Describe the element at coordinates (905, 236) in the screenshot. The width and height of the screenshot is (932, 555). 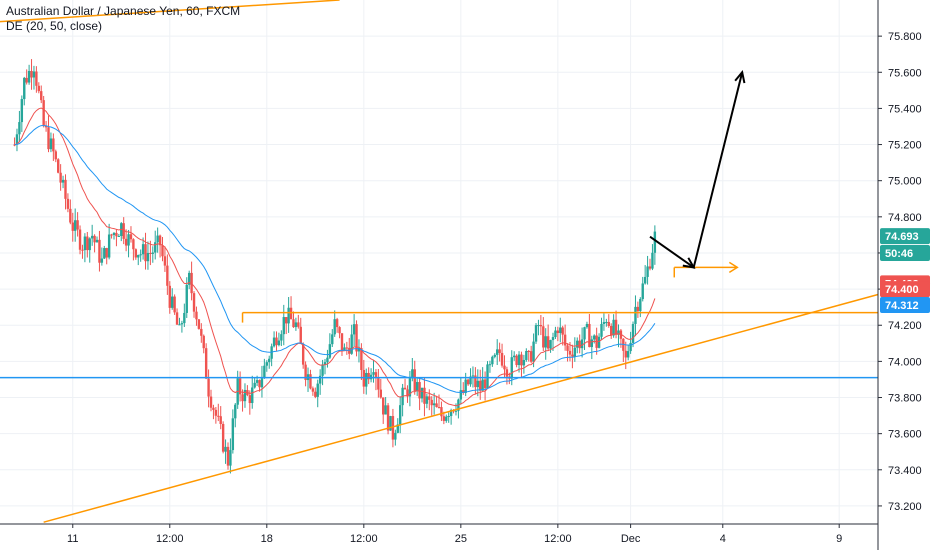
I see `price-label-badge: 74.693` at that location.